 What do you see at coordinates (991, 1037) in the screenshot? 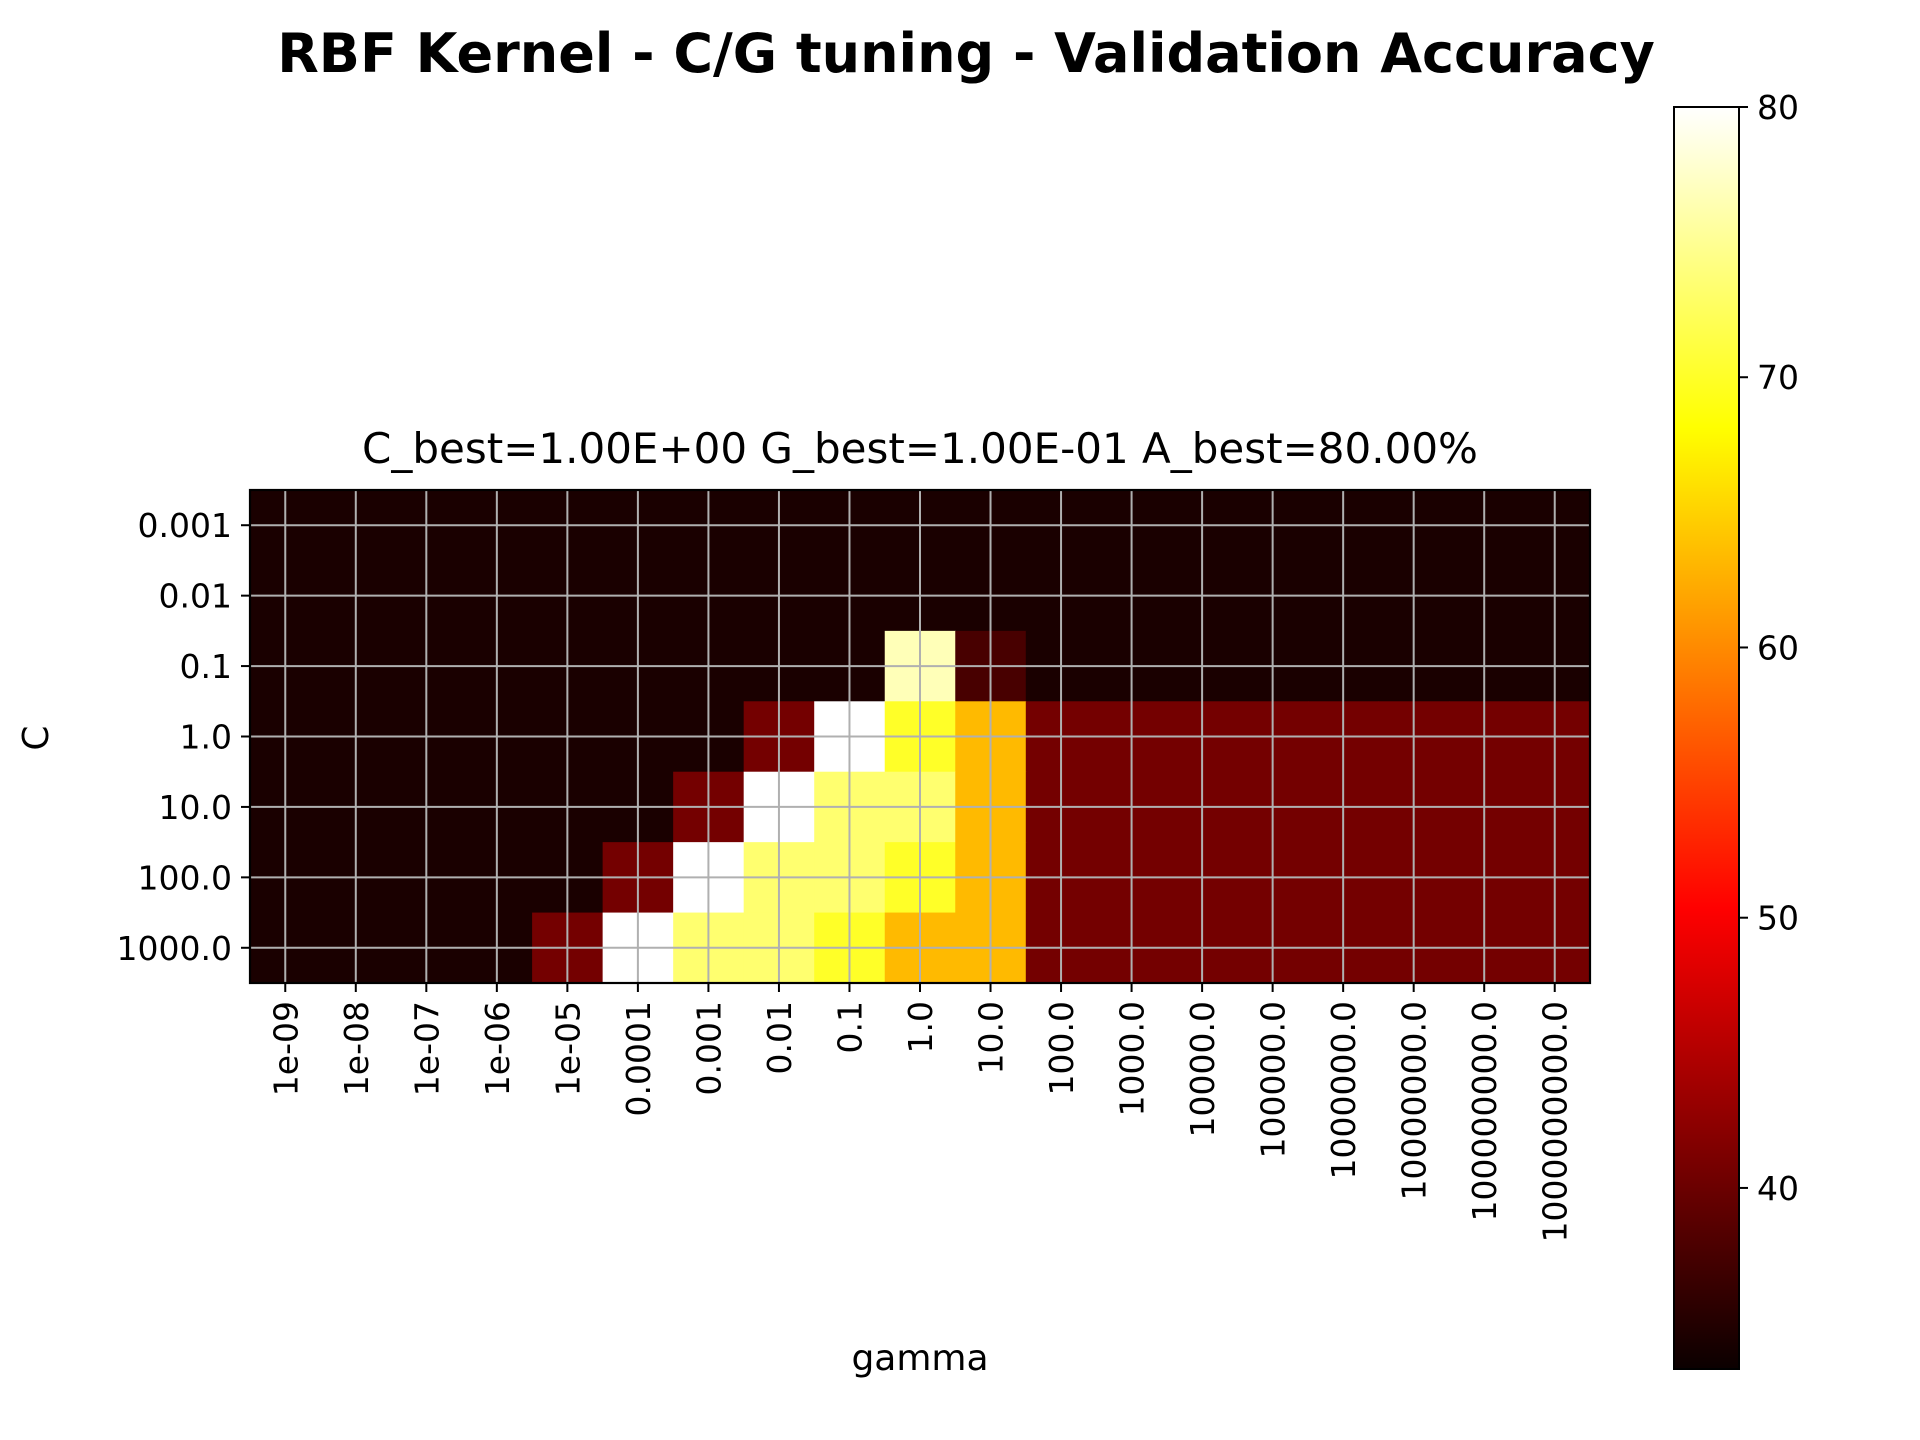
I see `x-tick-label: 10.0` at bounding box center [991, 1037].